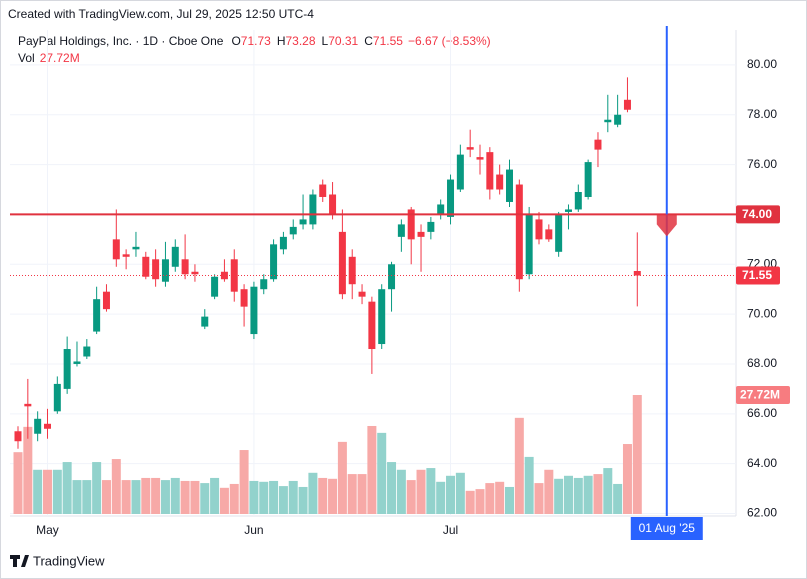  Describe the element at coordinates (368, 41) in the screenshot. I see `ohlc-letter: C` at that location.